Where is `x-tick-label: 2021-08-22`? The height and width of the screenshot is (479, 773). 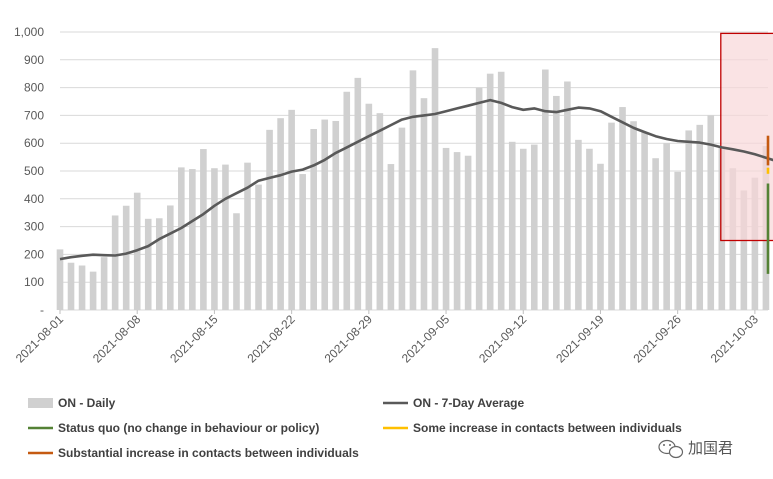
x-tick-label: 2021-08-22 is located at coordinates (271, 339).